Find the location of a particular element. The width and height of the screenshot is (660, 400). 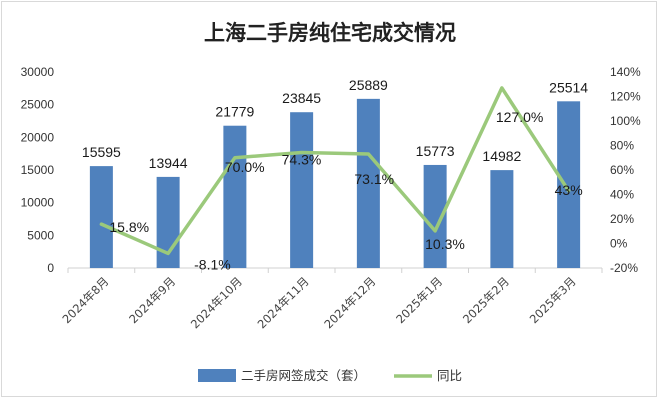

bar-value-label: 15595 is located at coordinates (101, 152).